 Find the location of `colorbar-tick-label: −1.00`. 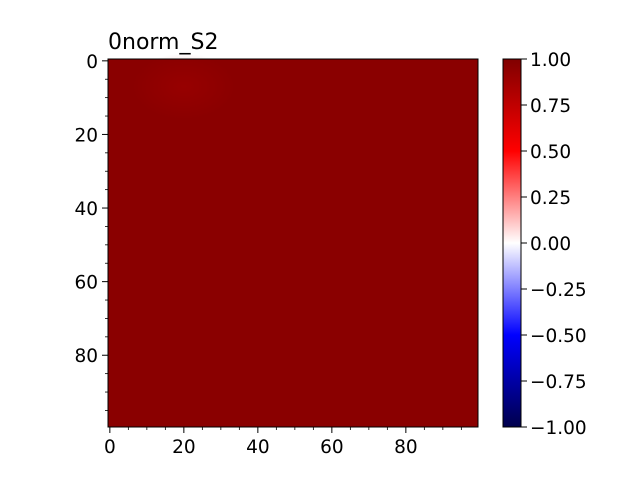

colorbar-tick-label: −1.00 is located at coordinates (558, 428).